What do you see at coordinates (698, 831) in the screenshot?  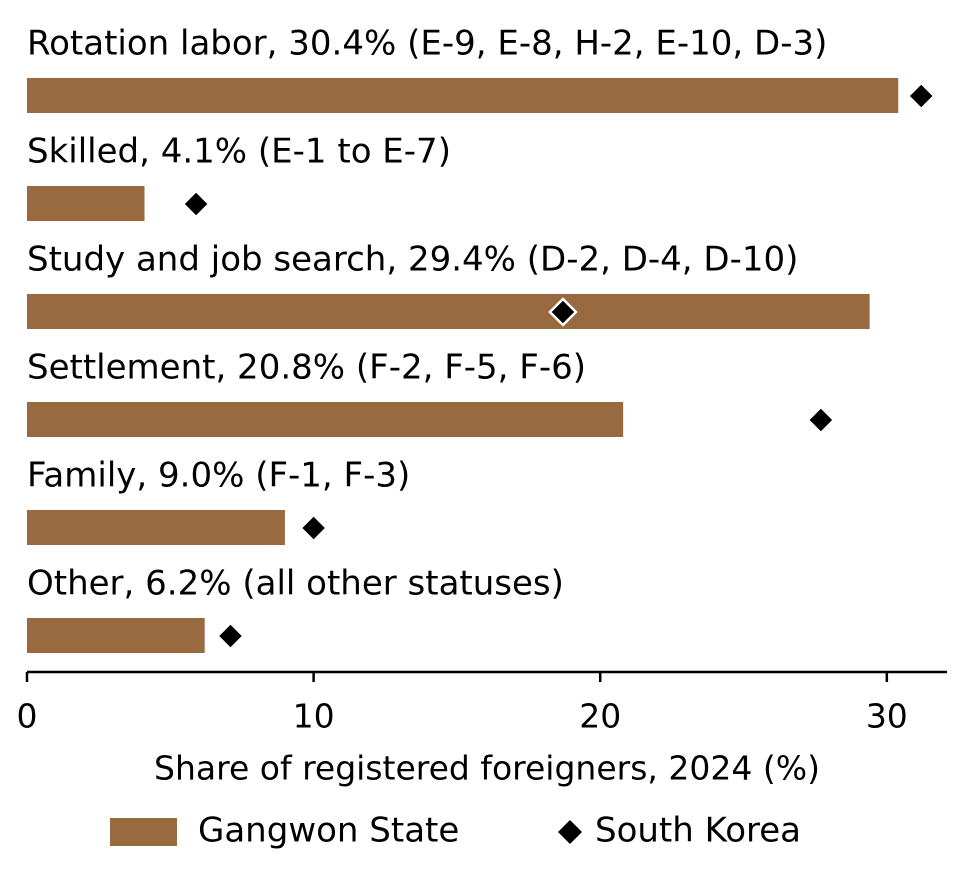 I see `legend-label: South Korea` at bounding box center [698, 831].